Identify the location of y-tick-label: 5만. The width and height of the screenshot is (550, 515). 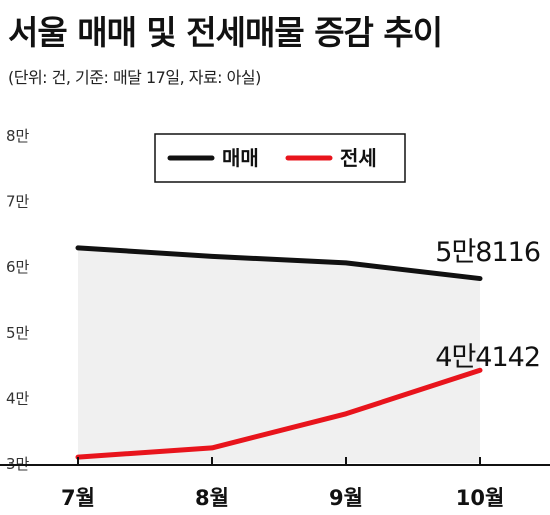
(18, 333).